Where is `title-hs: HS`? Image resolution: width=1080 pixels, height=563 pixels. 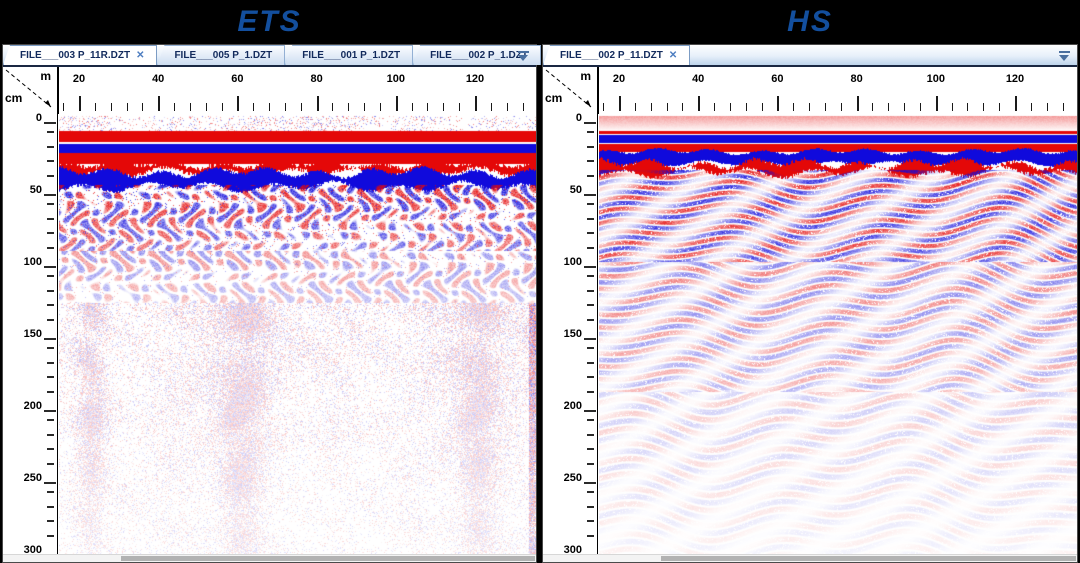
title-hs: HS is located at coordinates (810, 21).